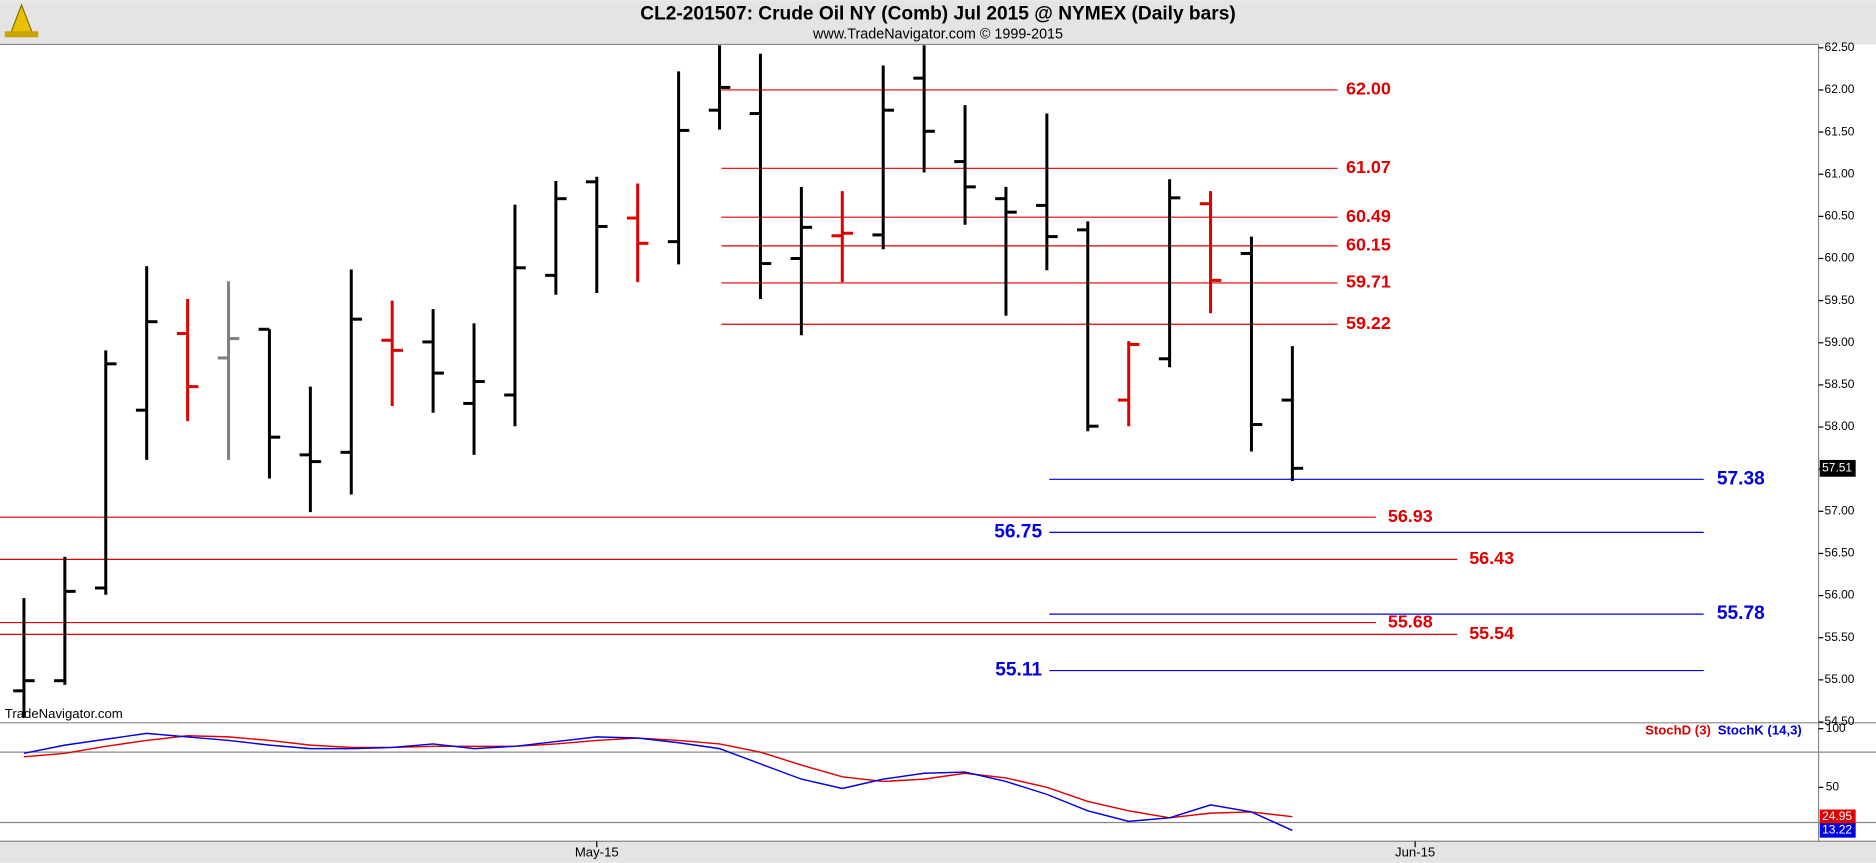 The height and width of the screenshot is (863, 1876). Describe the element at coordinates (64, 713) in the screenshot. I see `watermark: TradeNavigator.com` at that location.